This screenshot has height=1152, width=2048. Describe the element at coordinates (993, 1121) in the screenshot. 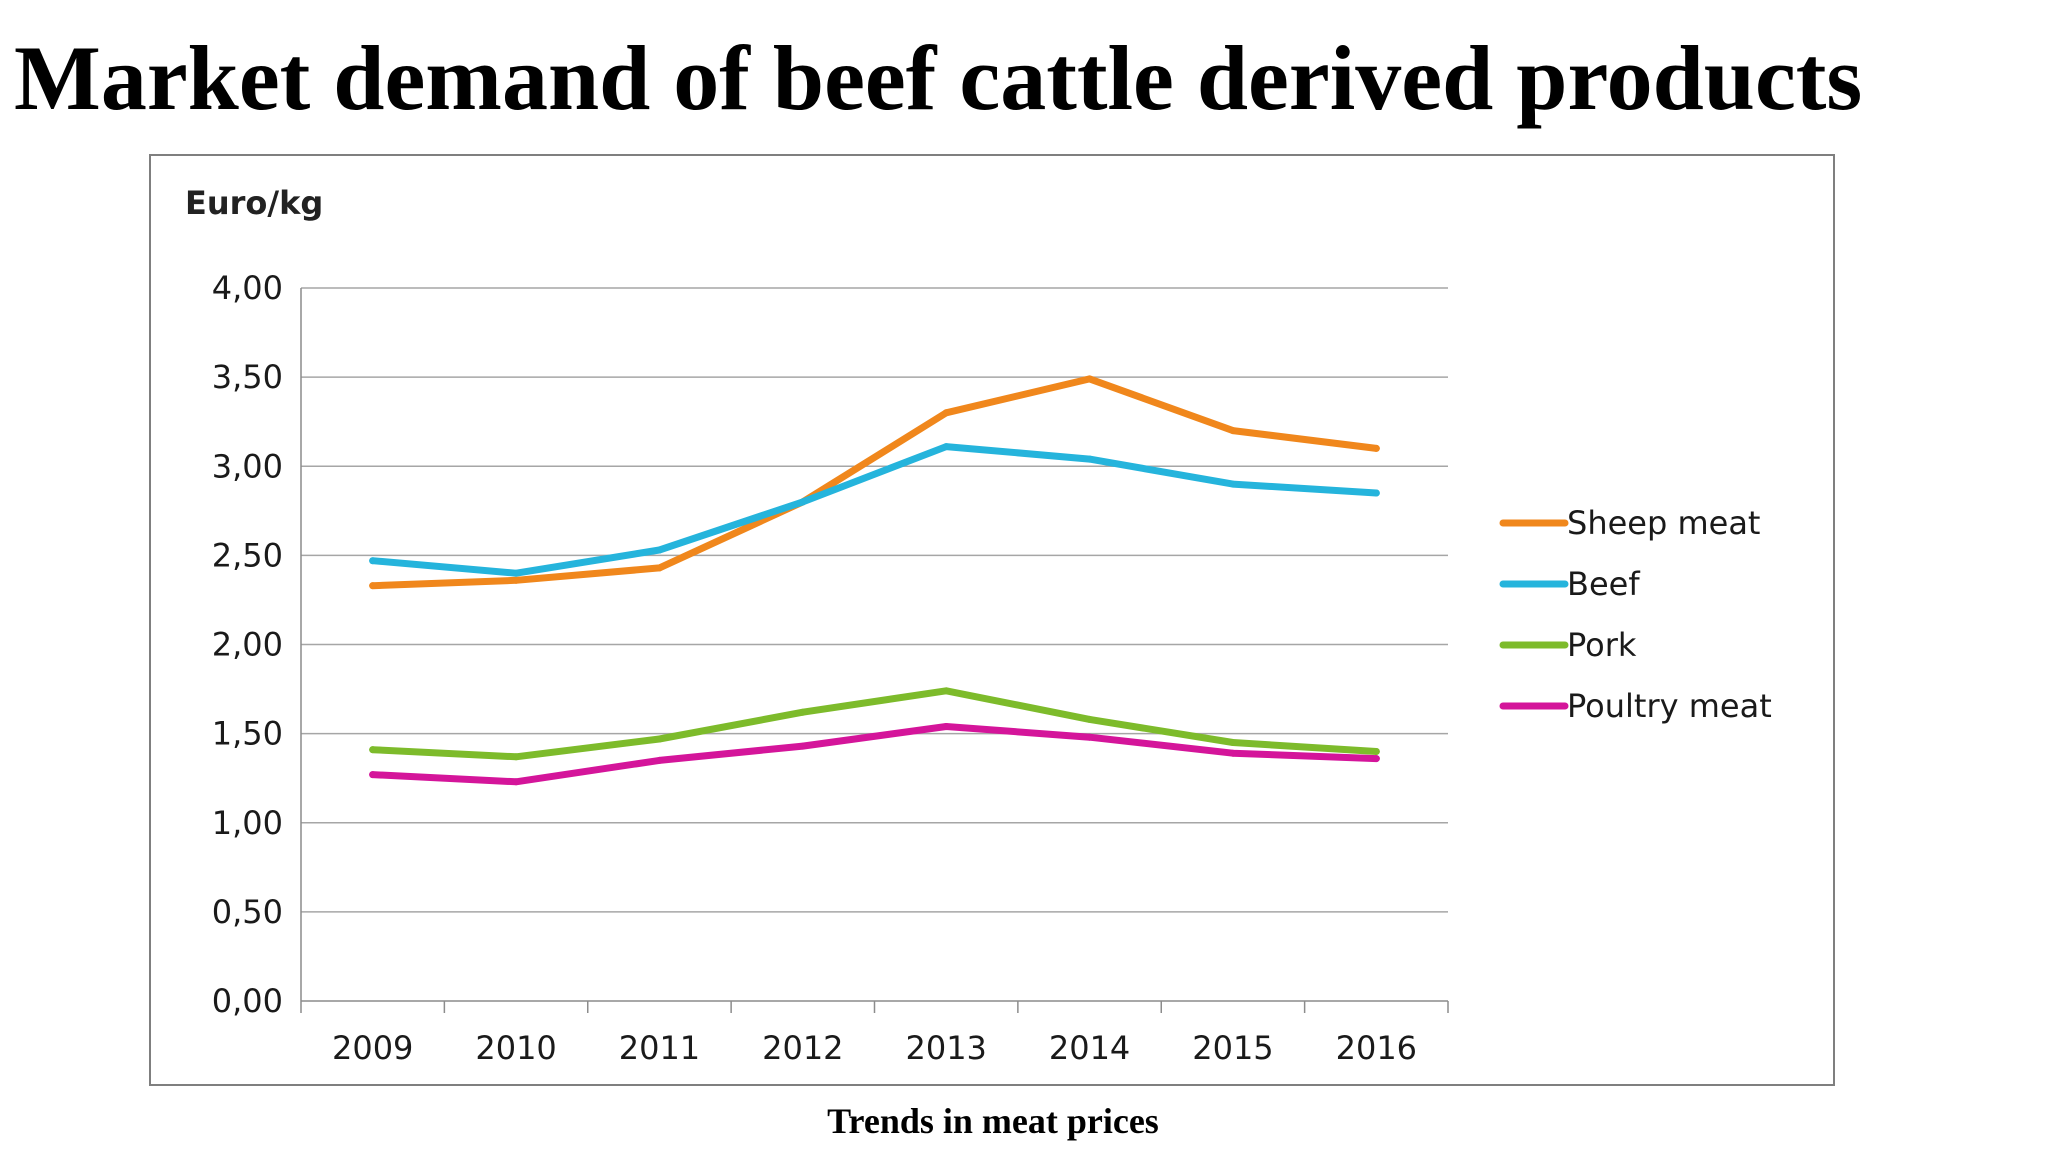

I see `chart-caption: Trends in meat prices` at that location.